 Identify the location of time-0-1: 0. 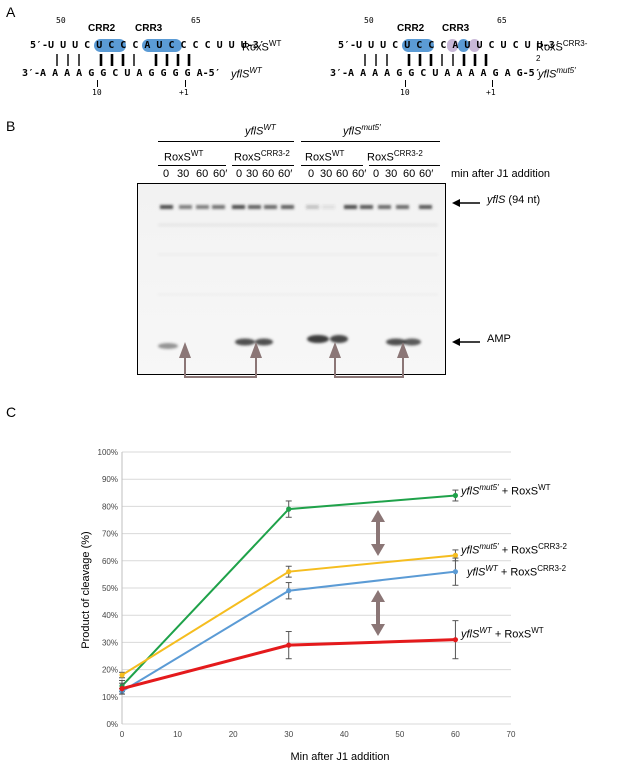
(166, 174).